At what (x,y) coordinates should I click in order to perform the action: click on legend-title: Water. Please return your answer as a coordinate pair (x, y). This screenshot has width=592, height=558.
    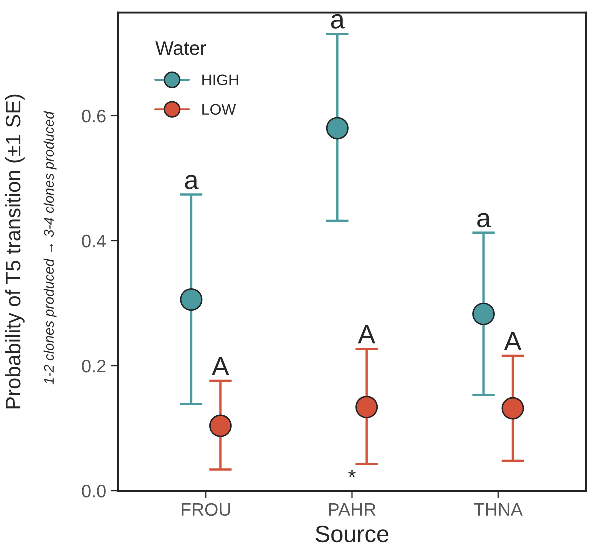
    Looking at the image, I should click on (181, 49).